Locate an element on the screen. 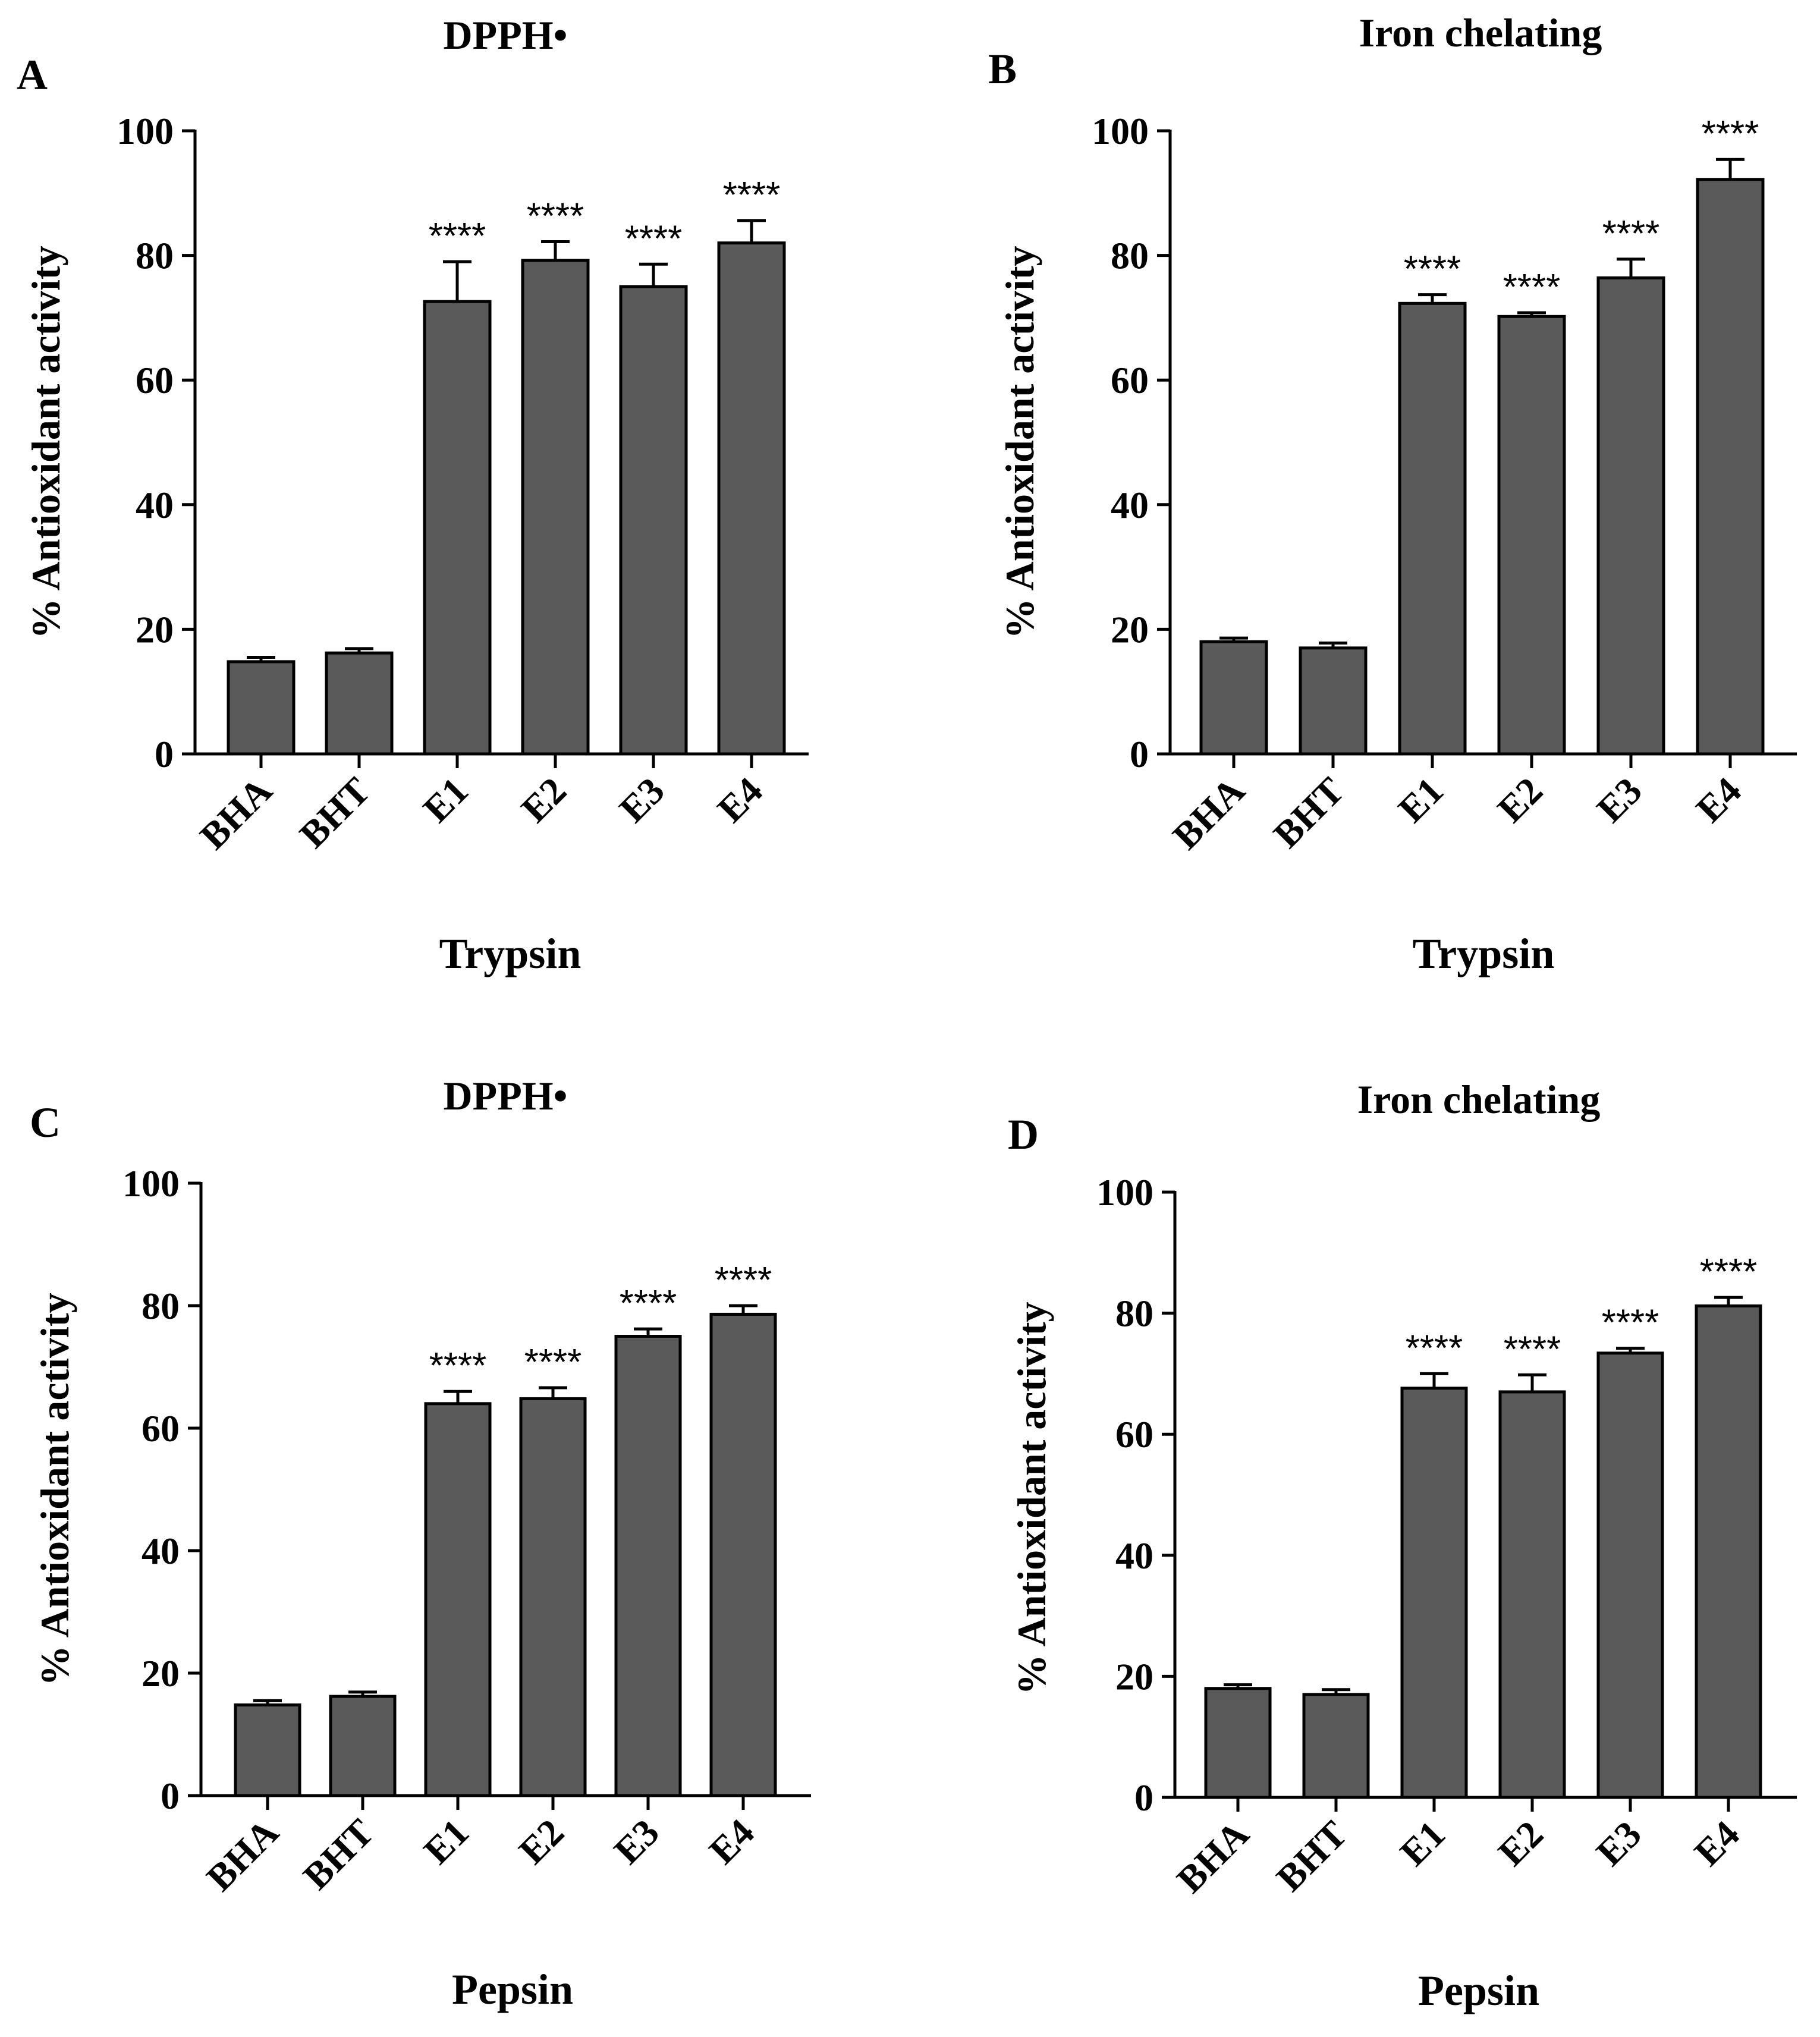  panel-b-y-tick-label-100: 100 is located at coordinates (1120, 131).